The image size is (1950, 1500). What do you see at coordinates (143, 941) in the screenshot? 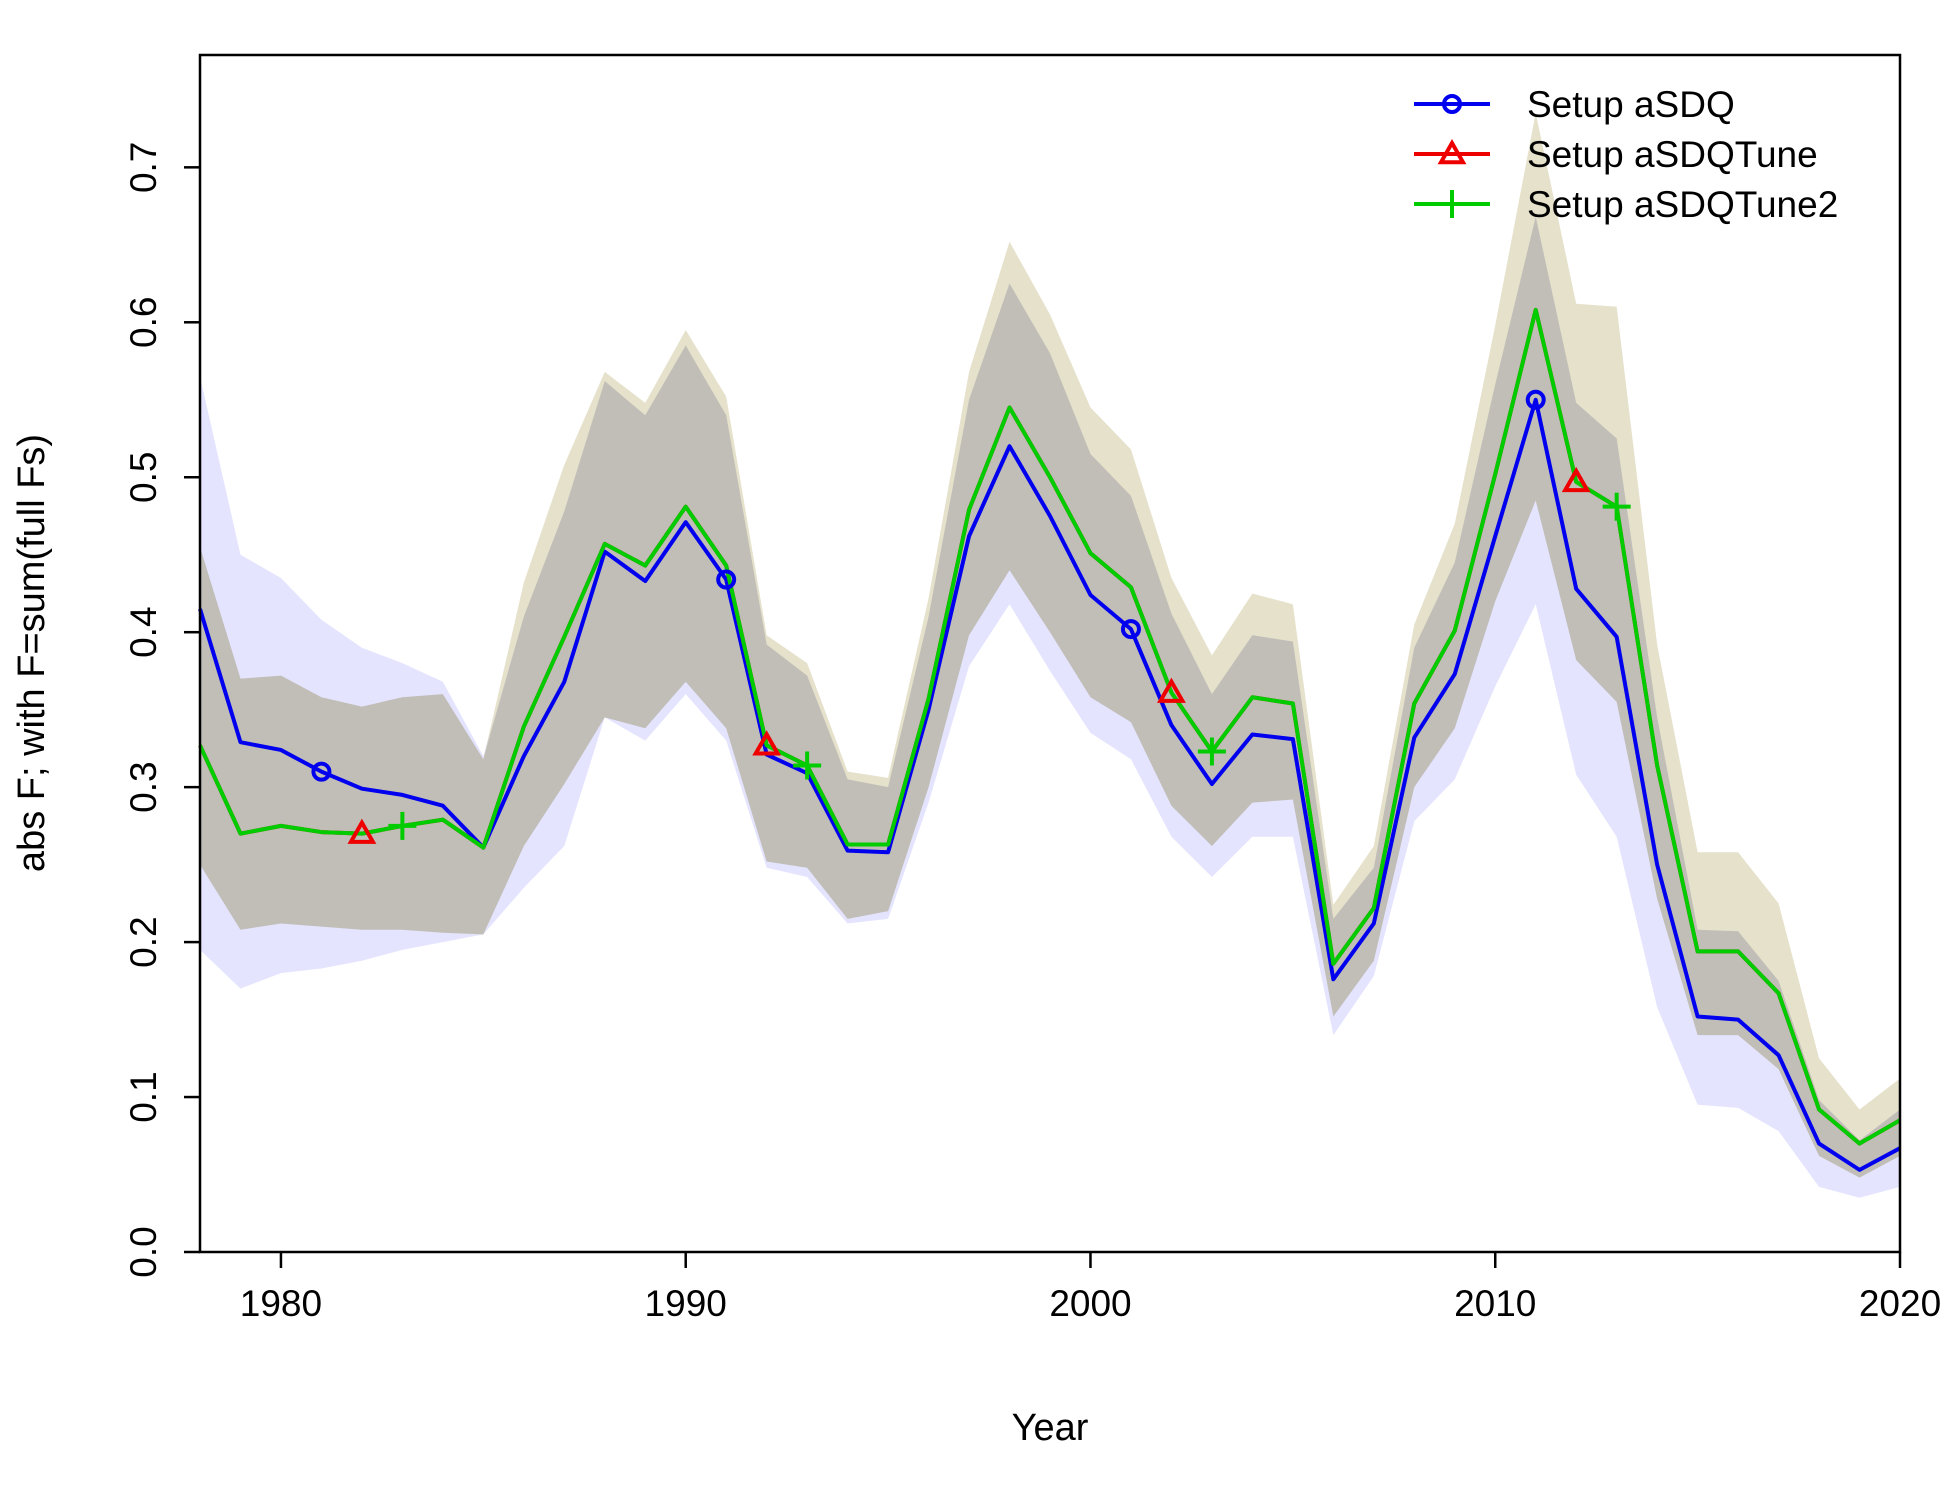
I see `y-tick-label: 0.2` at bounding box center [143, 941].